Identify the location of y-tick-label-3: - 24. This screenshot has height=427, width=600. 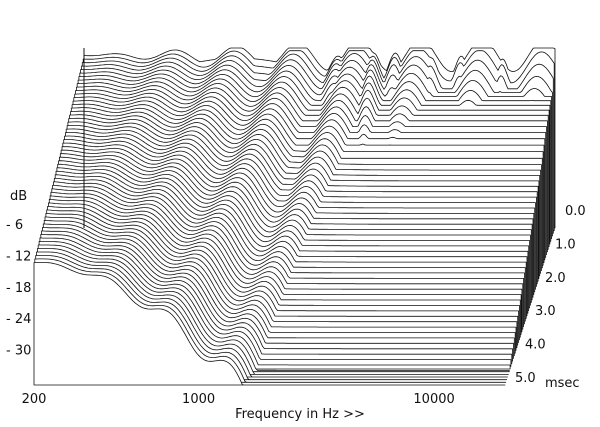
(18, 319).